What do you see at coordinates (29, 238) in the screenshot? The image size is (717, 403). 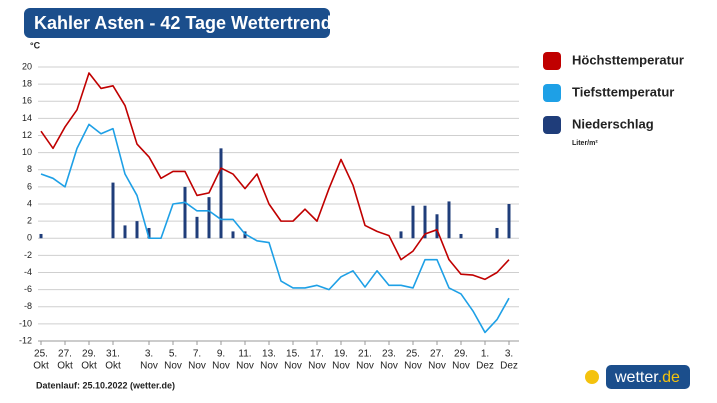 I see `y-tick-label: 0` at bounding box center [29, 238].